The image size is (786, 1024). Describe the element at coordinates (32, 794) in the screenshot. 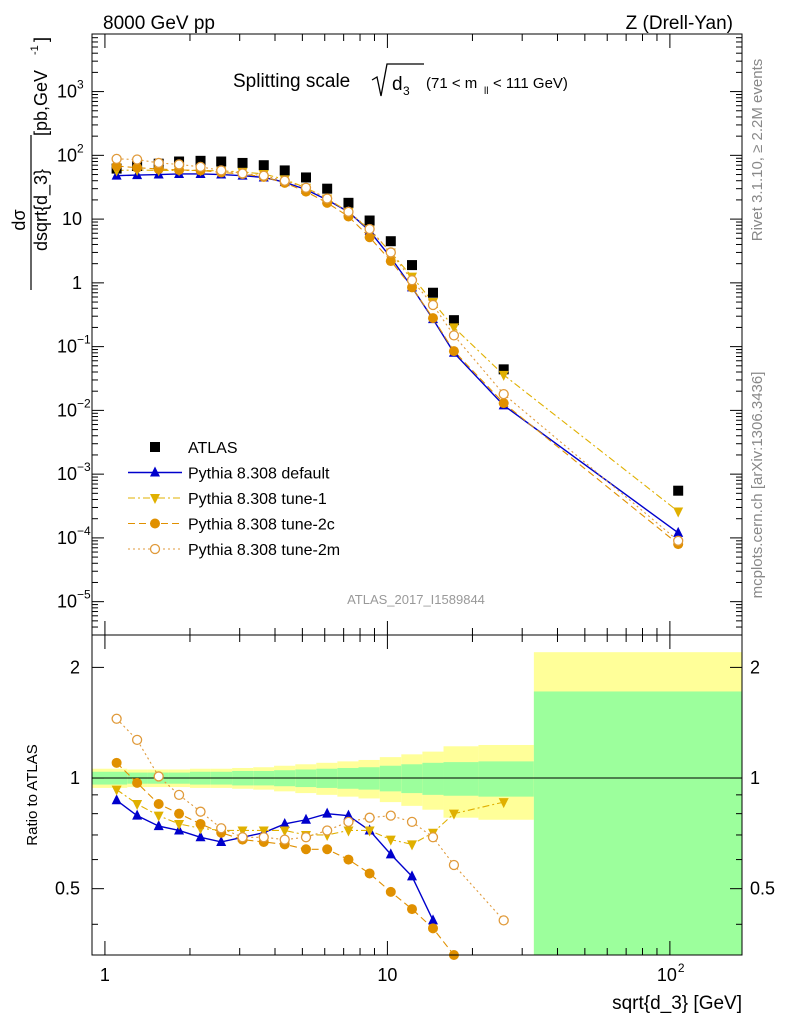

I see `ratio-y-label: Ratio to ATLAS` at that location.